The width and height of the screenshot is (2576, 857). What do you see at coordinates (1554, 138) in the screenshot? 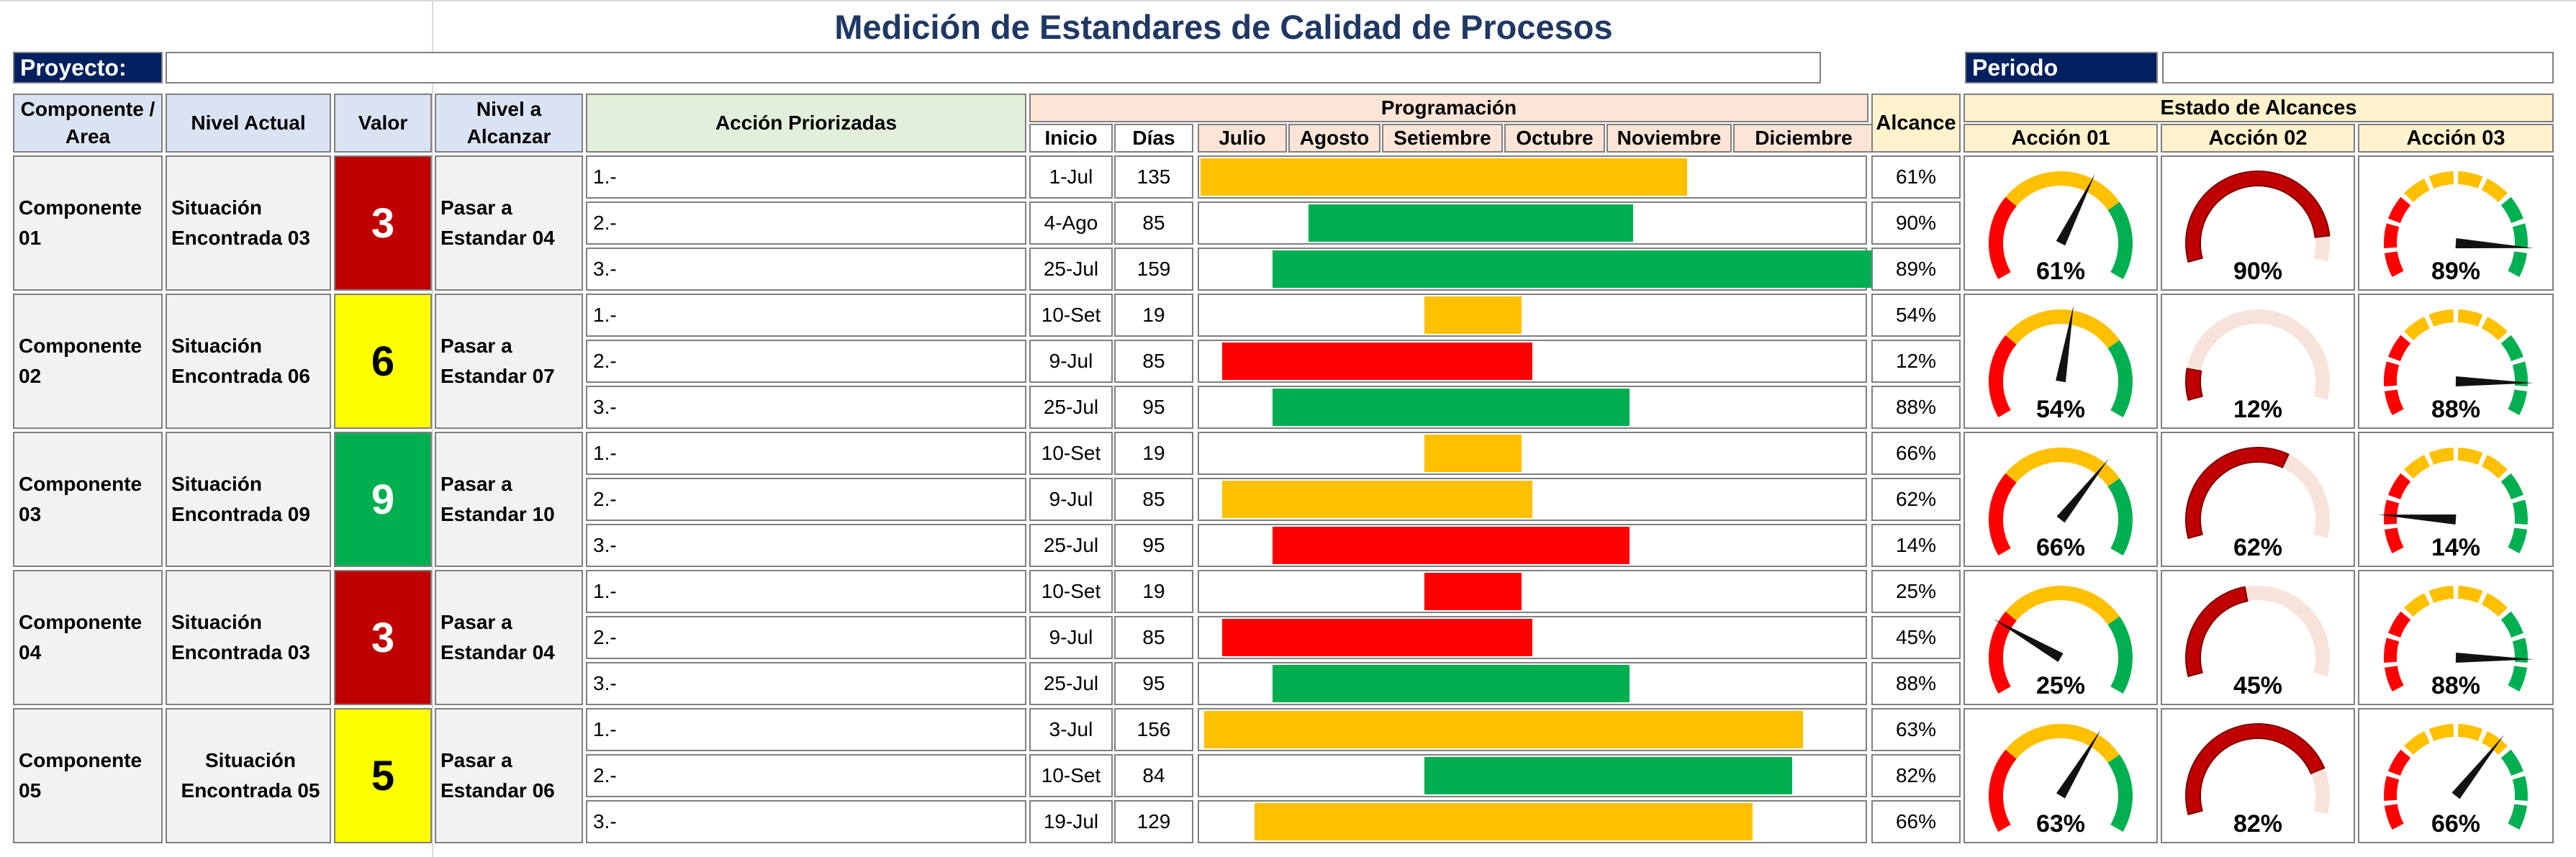
I see `header-month-4: Octubre` at bounding box center [1554, 138].